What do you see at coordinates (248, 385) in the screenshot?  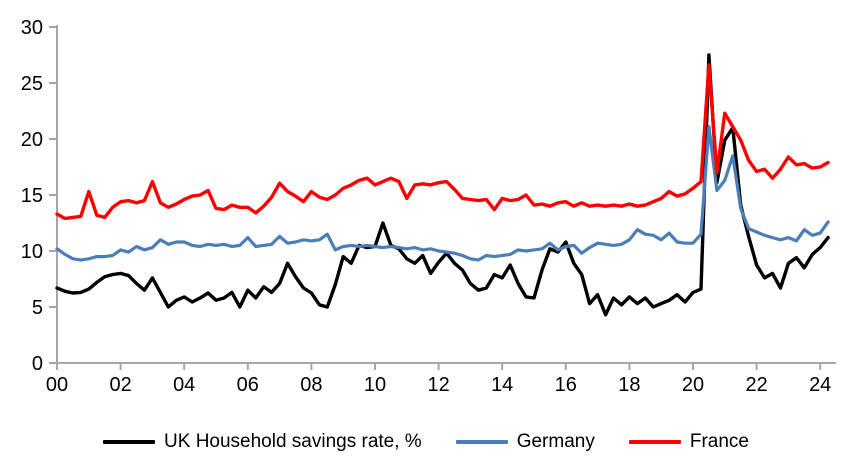 I see `x-axis-label: 06` at bounding box center [248, 385].